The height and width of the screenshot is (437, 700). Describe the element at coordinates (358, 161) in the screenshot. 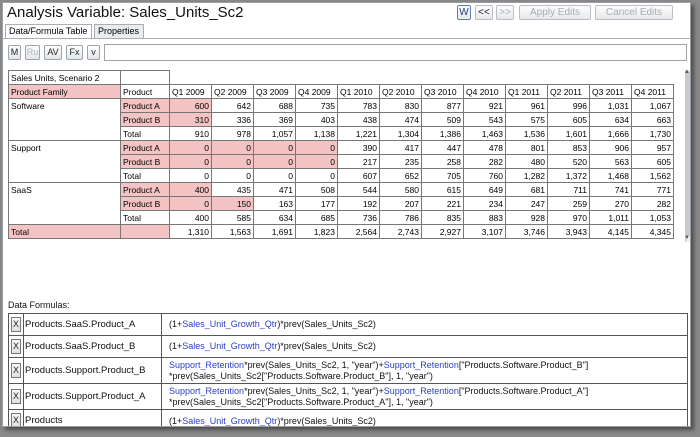

I see `data-cell: 217` at that location.